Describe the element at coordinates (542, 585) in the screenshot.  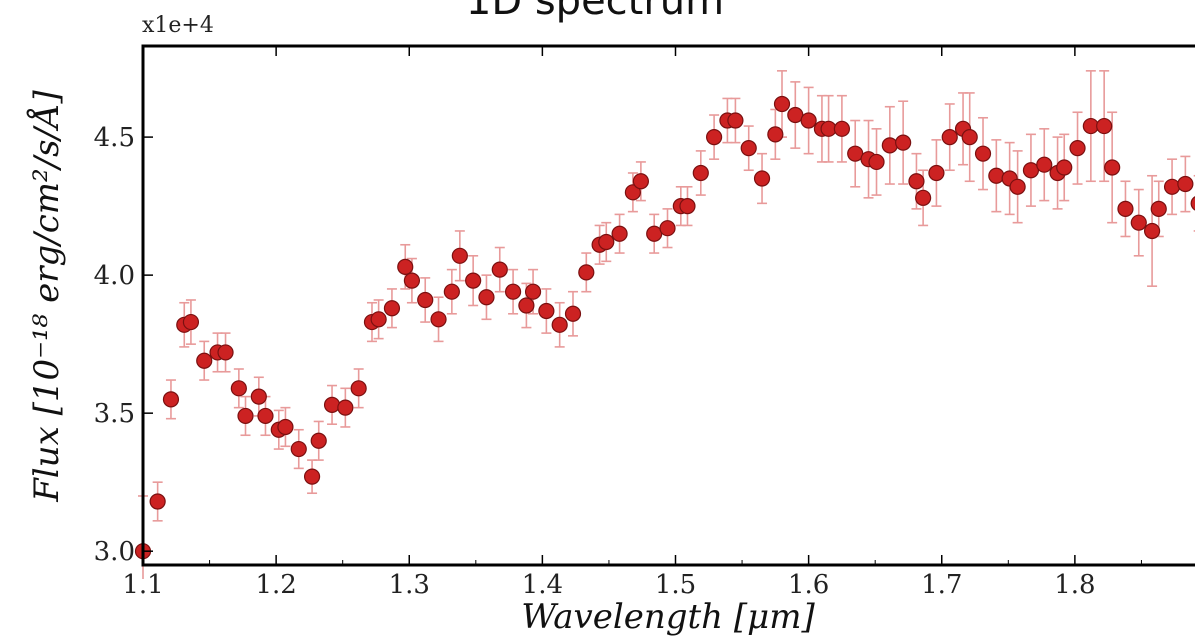
I see `x-tick-label: 1.4` at that location.